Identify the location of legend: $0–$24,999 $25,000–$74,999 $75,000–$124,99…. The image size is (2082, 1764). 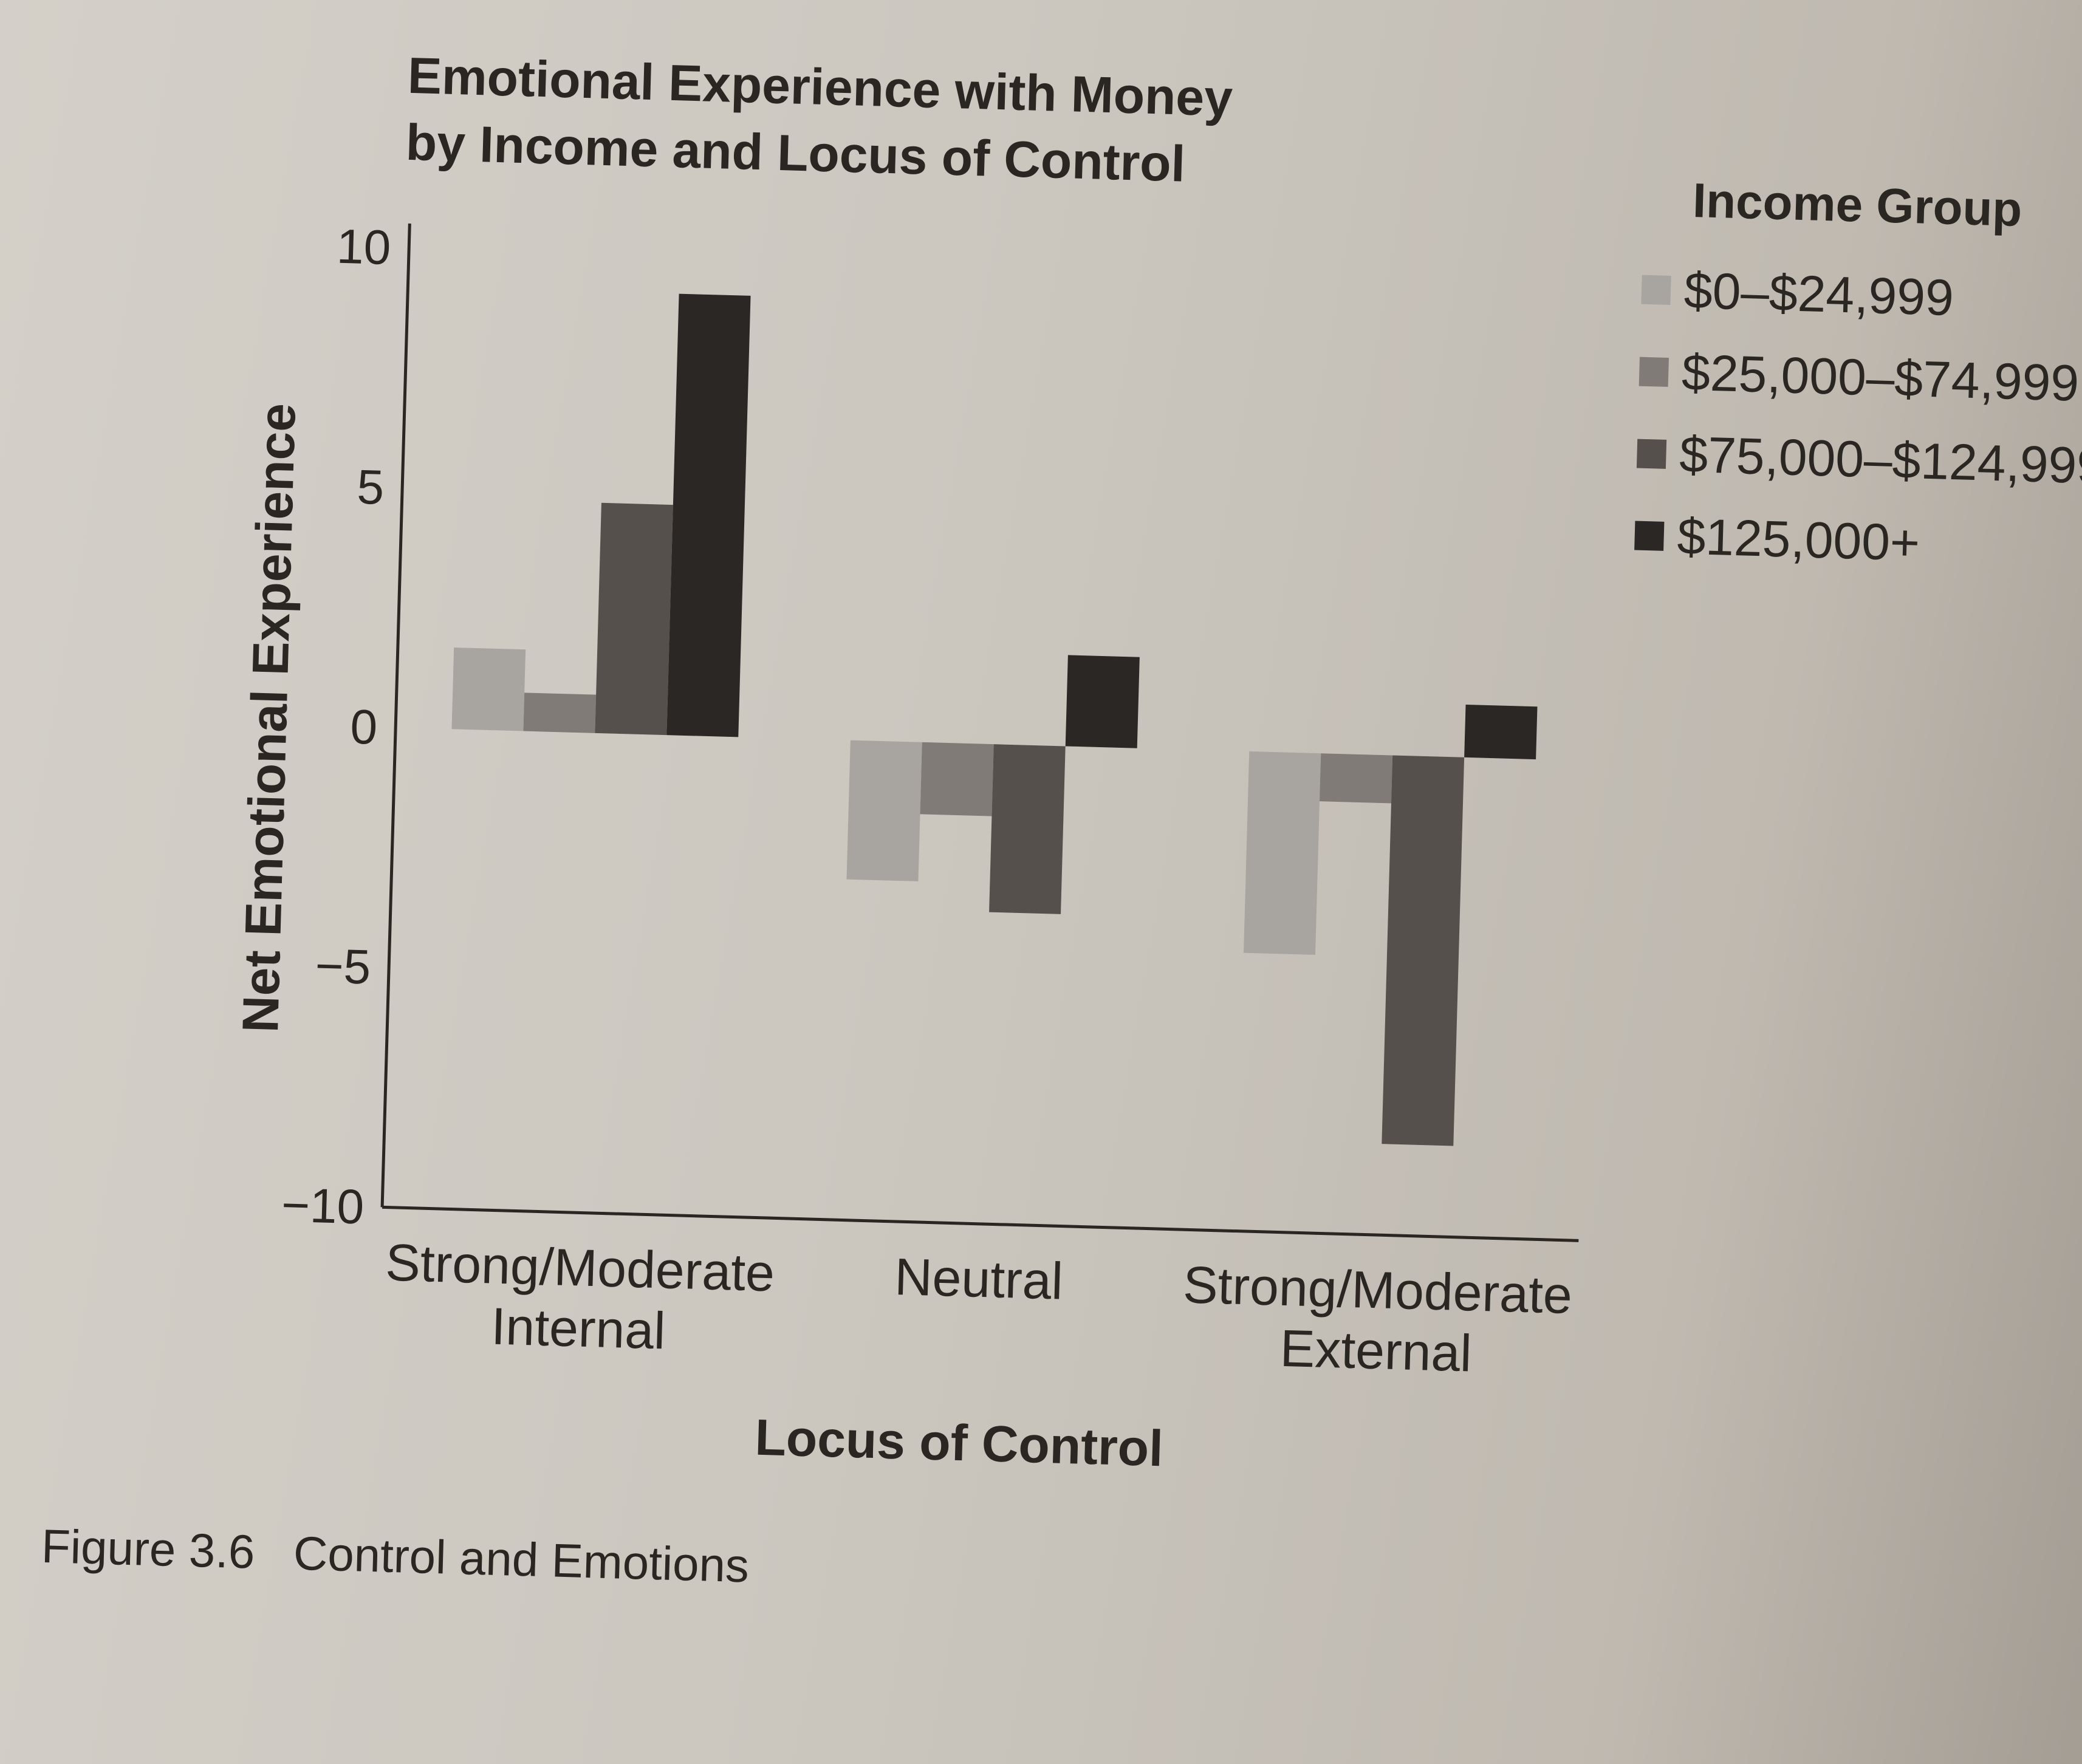
(1858, 417).